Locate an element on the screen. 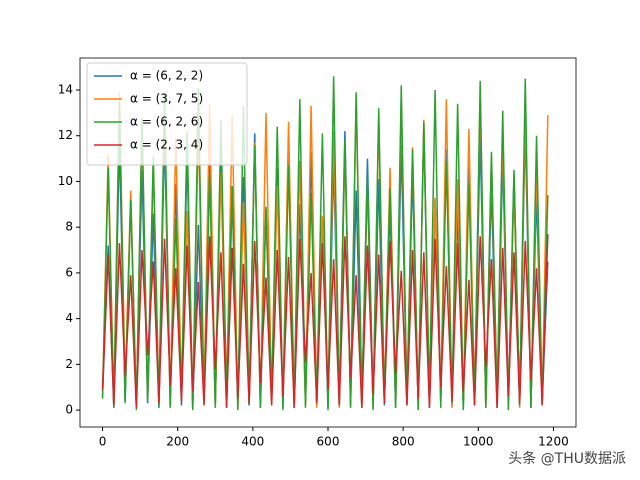 The image size is (640, 480). y-tick-label: 4 is located at coordinates (69, 318).